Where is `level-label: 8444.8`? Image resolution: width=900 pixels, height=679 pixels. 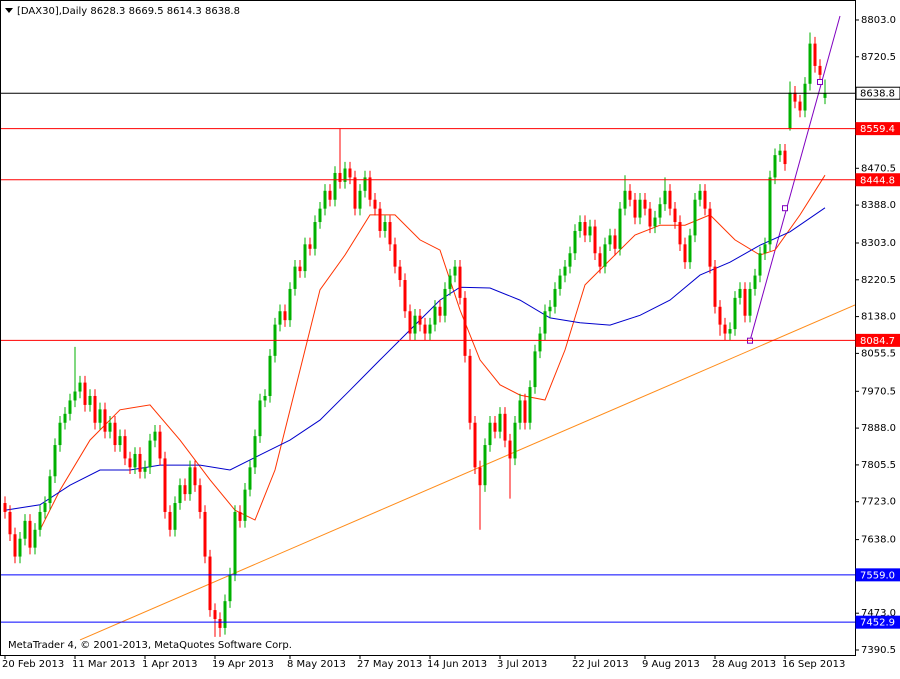
level-label: 8444.8 is located at coordinates (877, 180).